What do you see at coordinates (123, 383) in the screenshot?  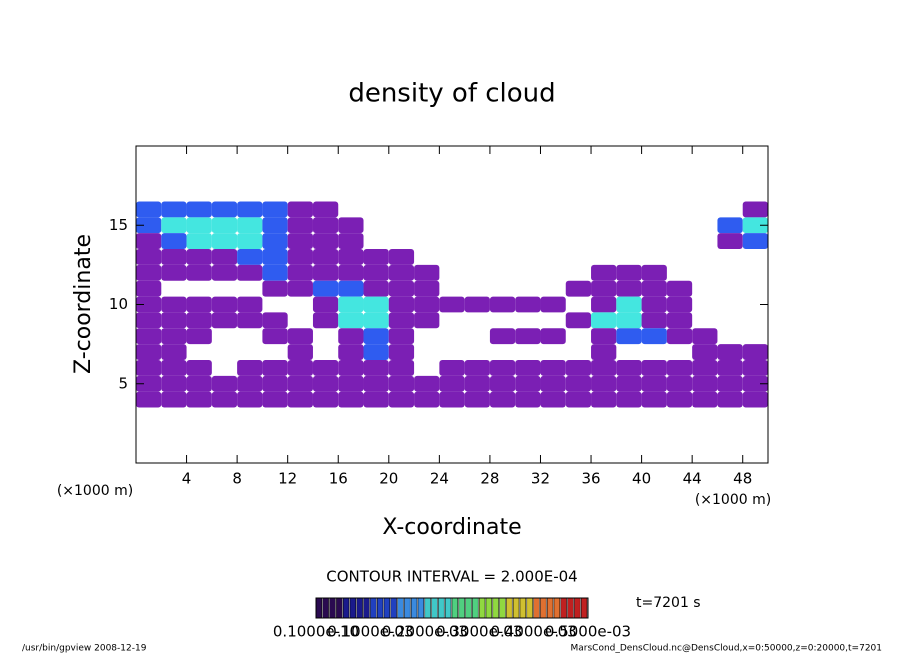 I see `y-tick-label: 5` at bounding box center [123, 383].